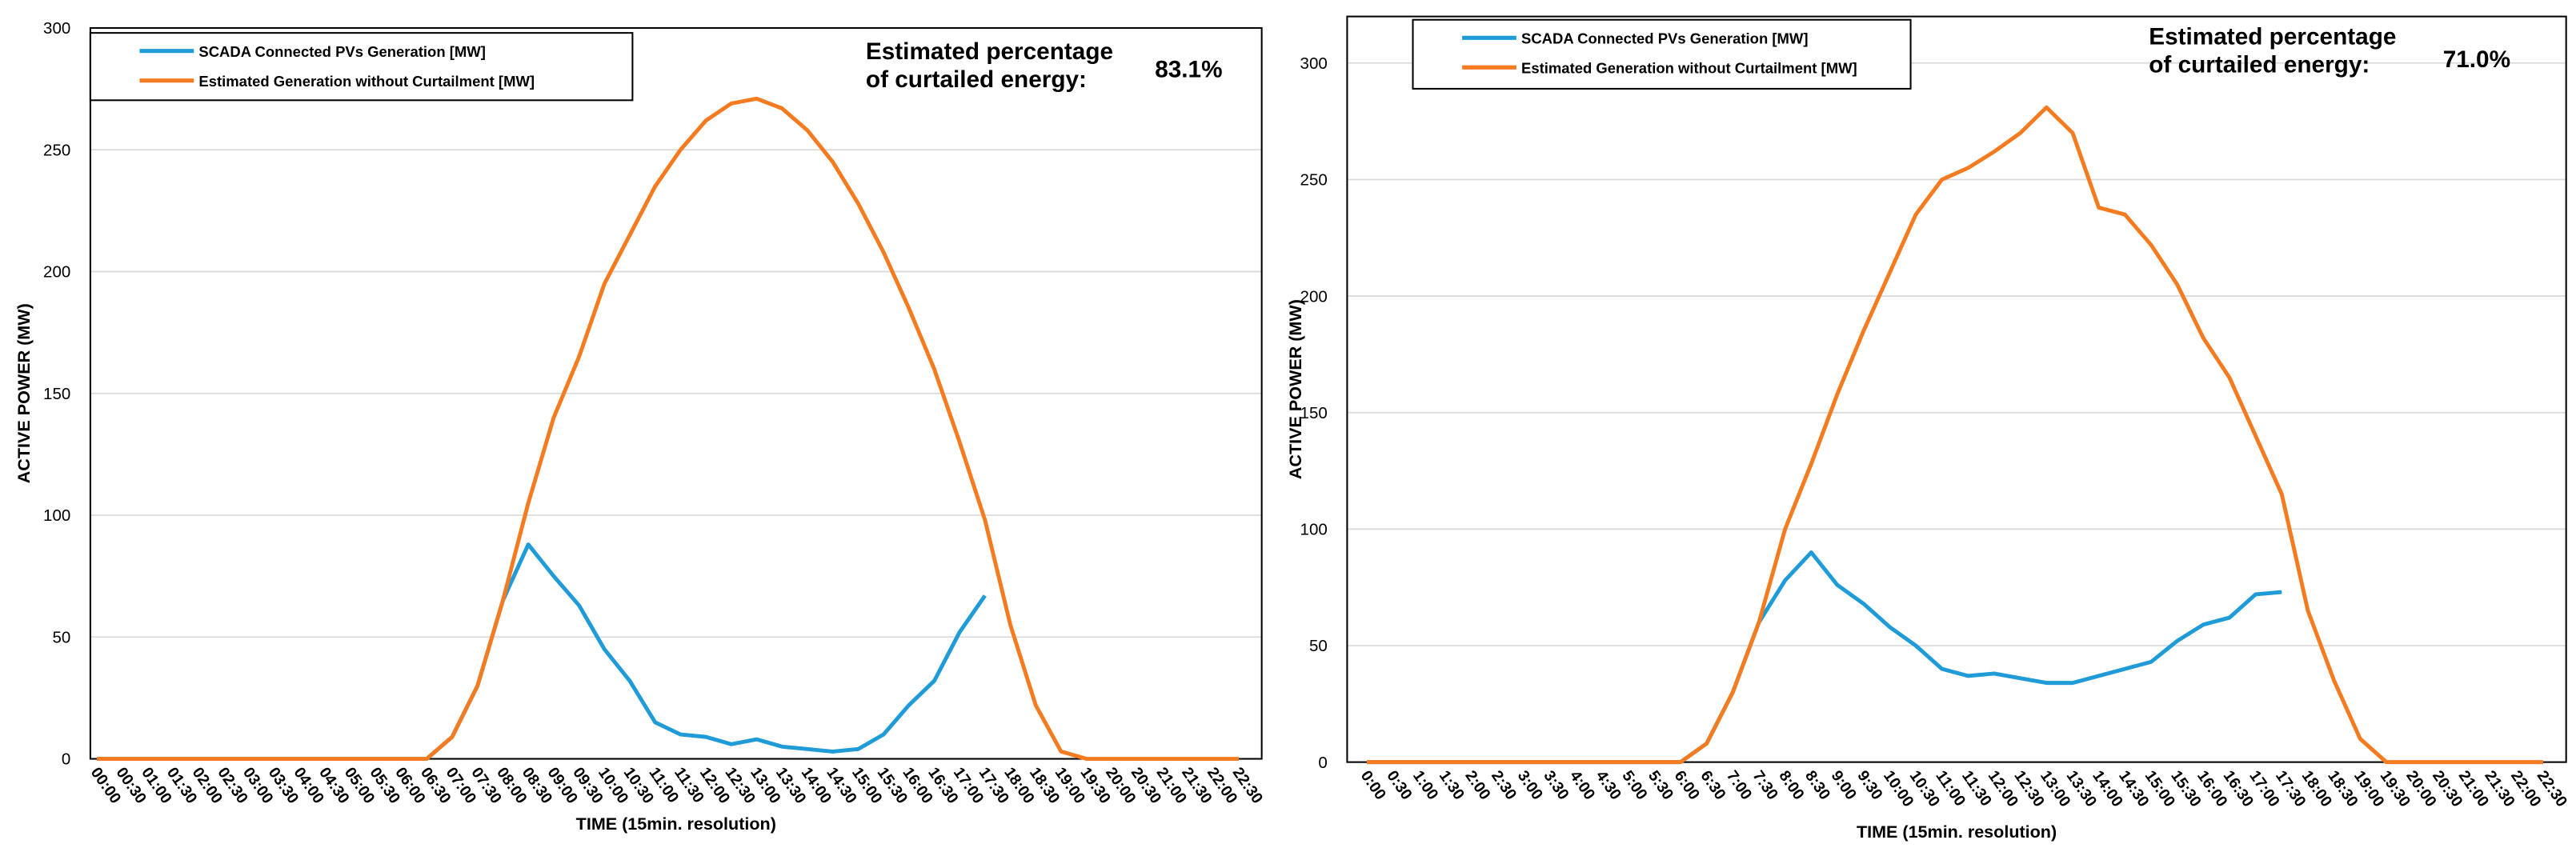 This screenshot has height=864, width=2576. I want to click on x-tick-label: 7:00, so click(1739, 785).